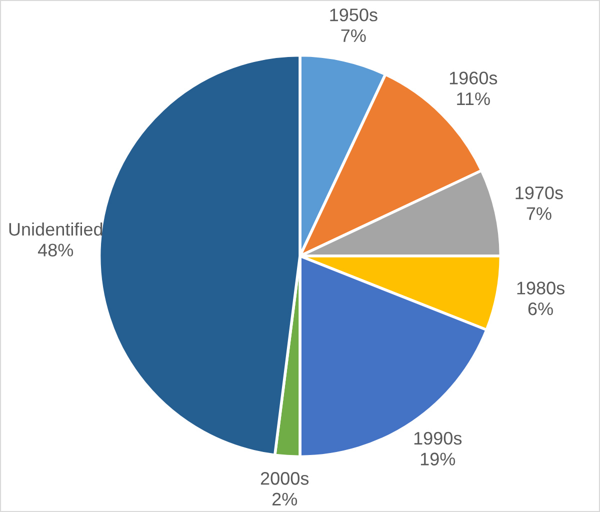  I want to click on slice-label: 1990s, so click(438, 438).